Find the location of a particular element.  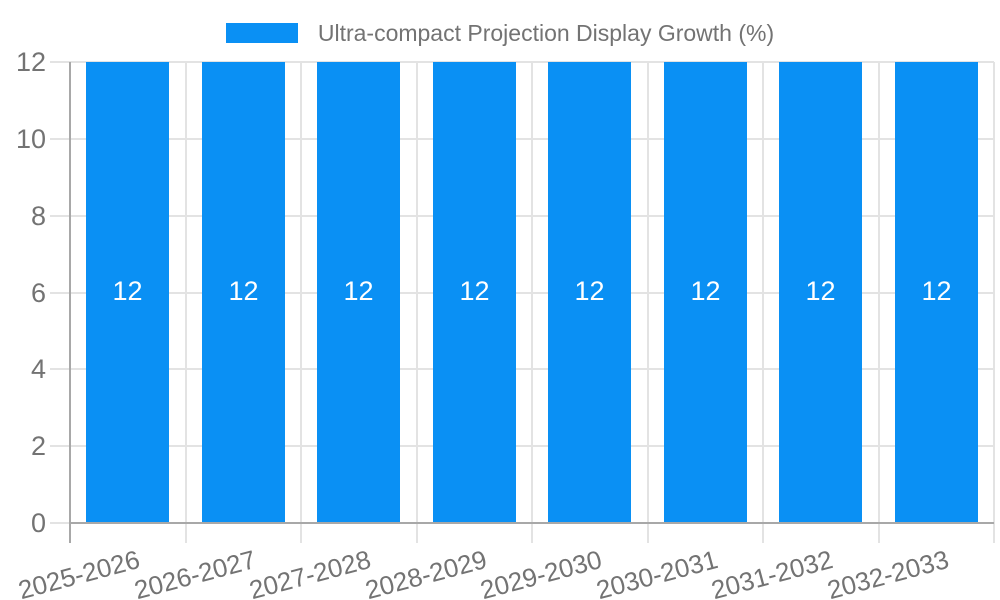

y-axis-tick-label: 8 is located at coordinates (38, 215).